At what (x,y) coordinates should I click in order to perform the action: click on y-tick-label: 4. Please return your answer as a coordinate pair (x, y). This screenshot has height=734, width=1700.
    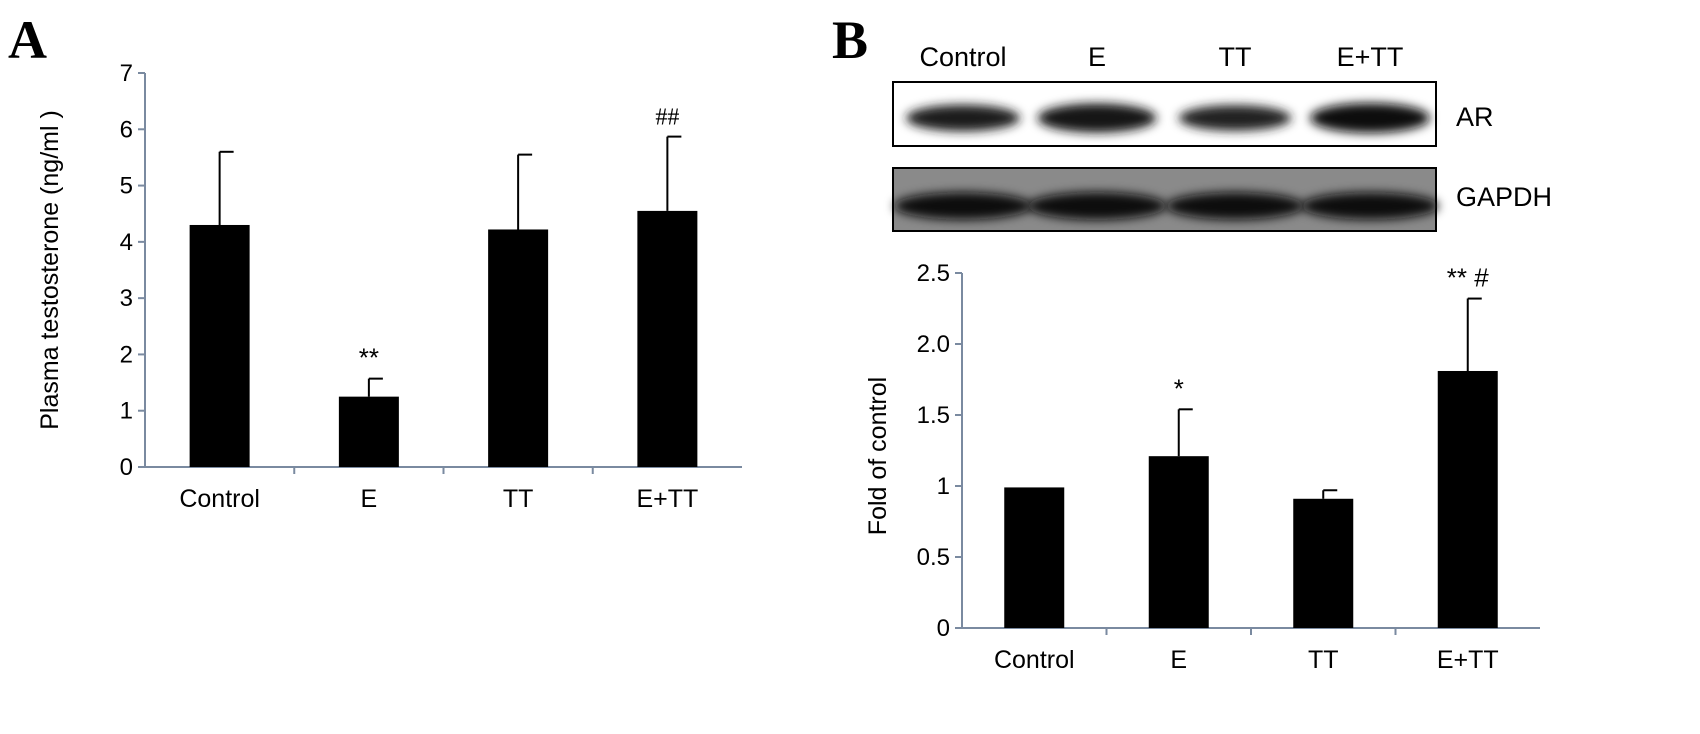
    Looking at the image, I should click on (126, 242).